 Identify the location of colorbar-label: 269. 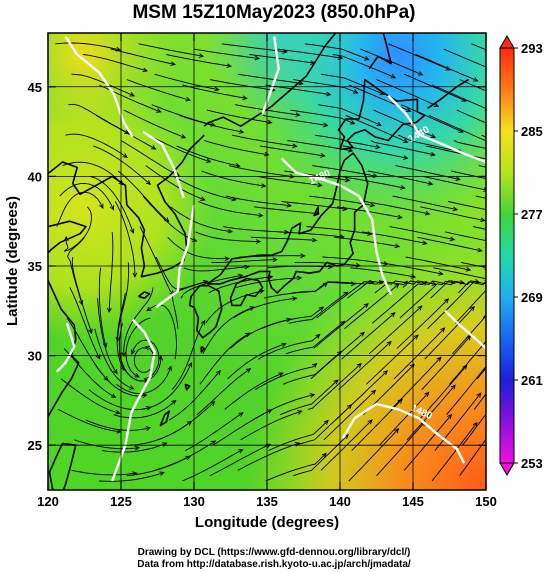
(532, 297).